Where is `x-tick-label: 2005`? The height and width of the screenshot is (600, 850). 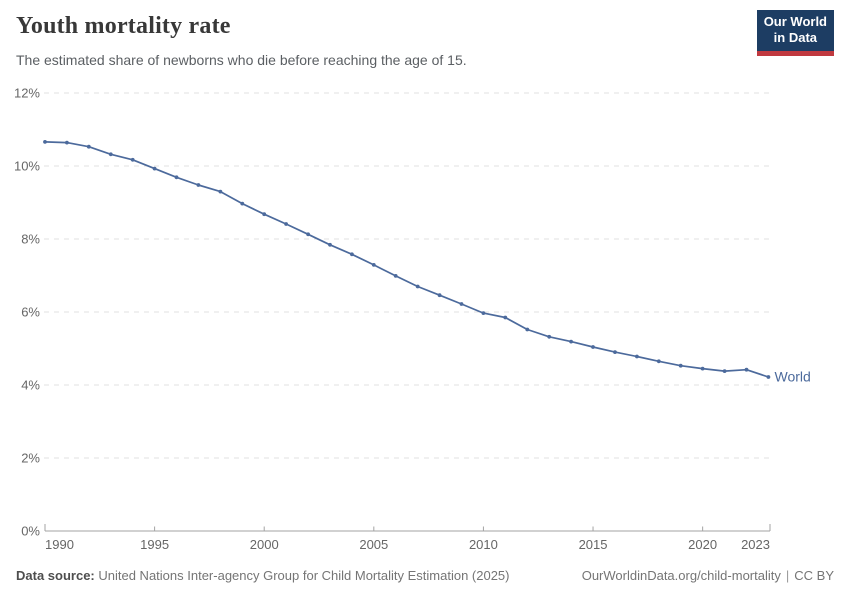
x-tick-label: 2005 is located at coordinates (373, 544).